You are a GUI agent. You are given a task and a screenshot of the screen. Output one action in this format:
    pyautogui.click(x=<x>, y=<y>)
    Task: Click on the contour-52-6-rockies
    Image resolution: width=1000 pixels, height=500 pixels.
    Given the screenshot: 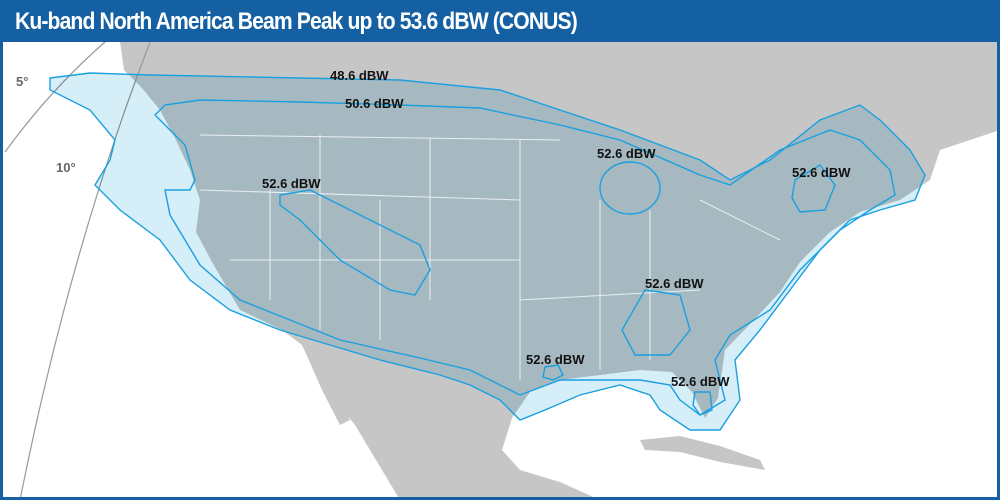 What is the action you would take?
    pyautogui.click(x=355, y=242)
    